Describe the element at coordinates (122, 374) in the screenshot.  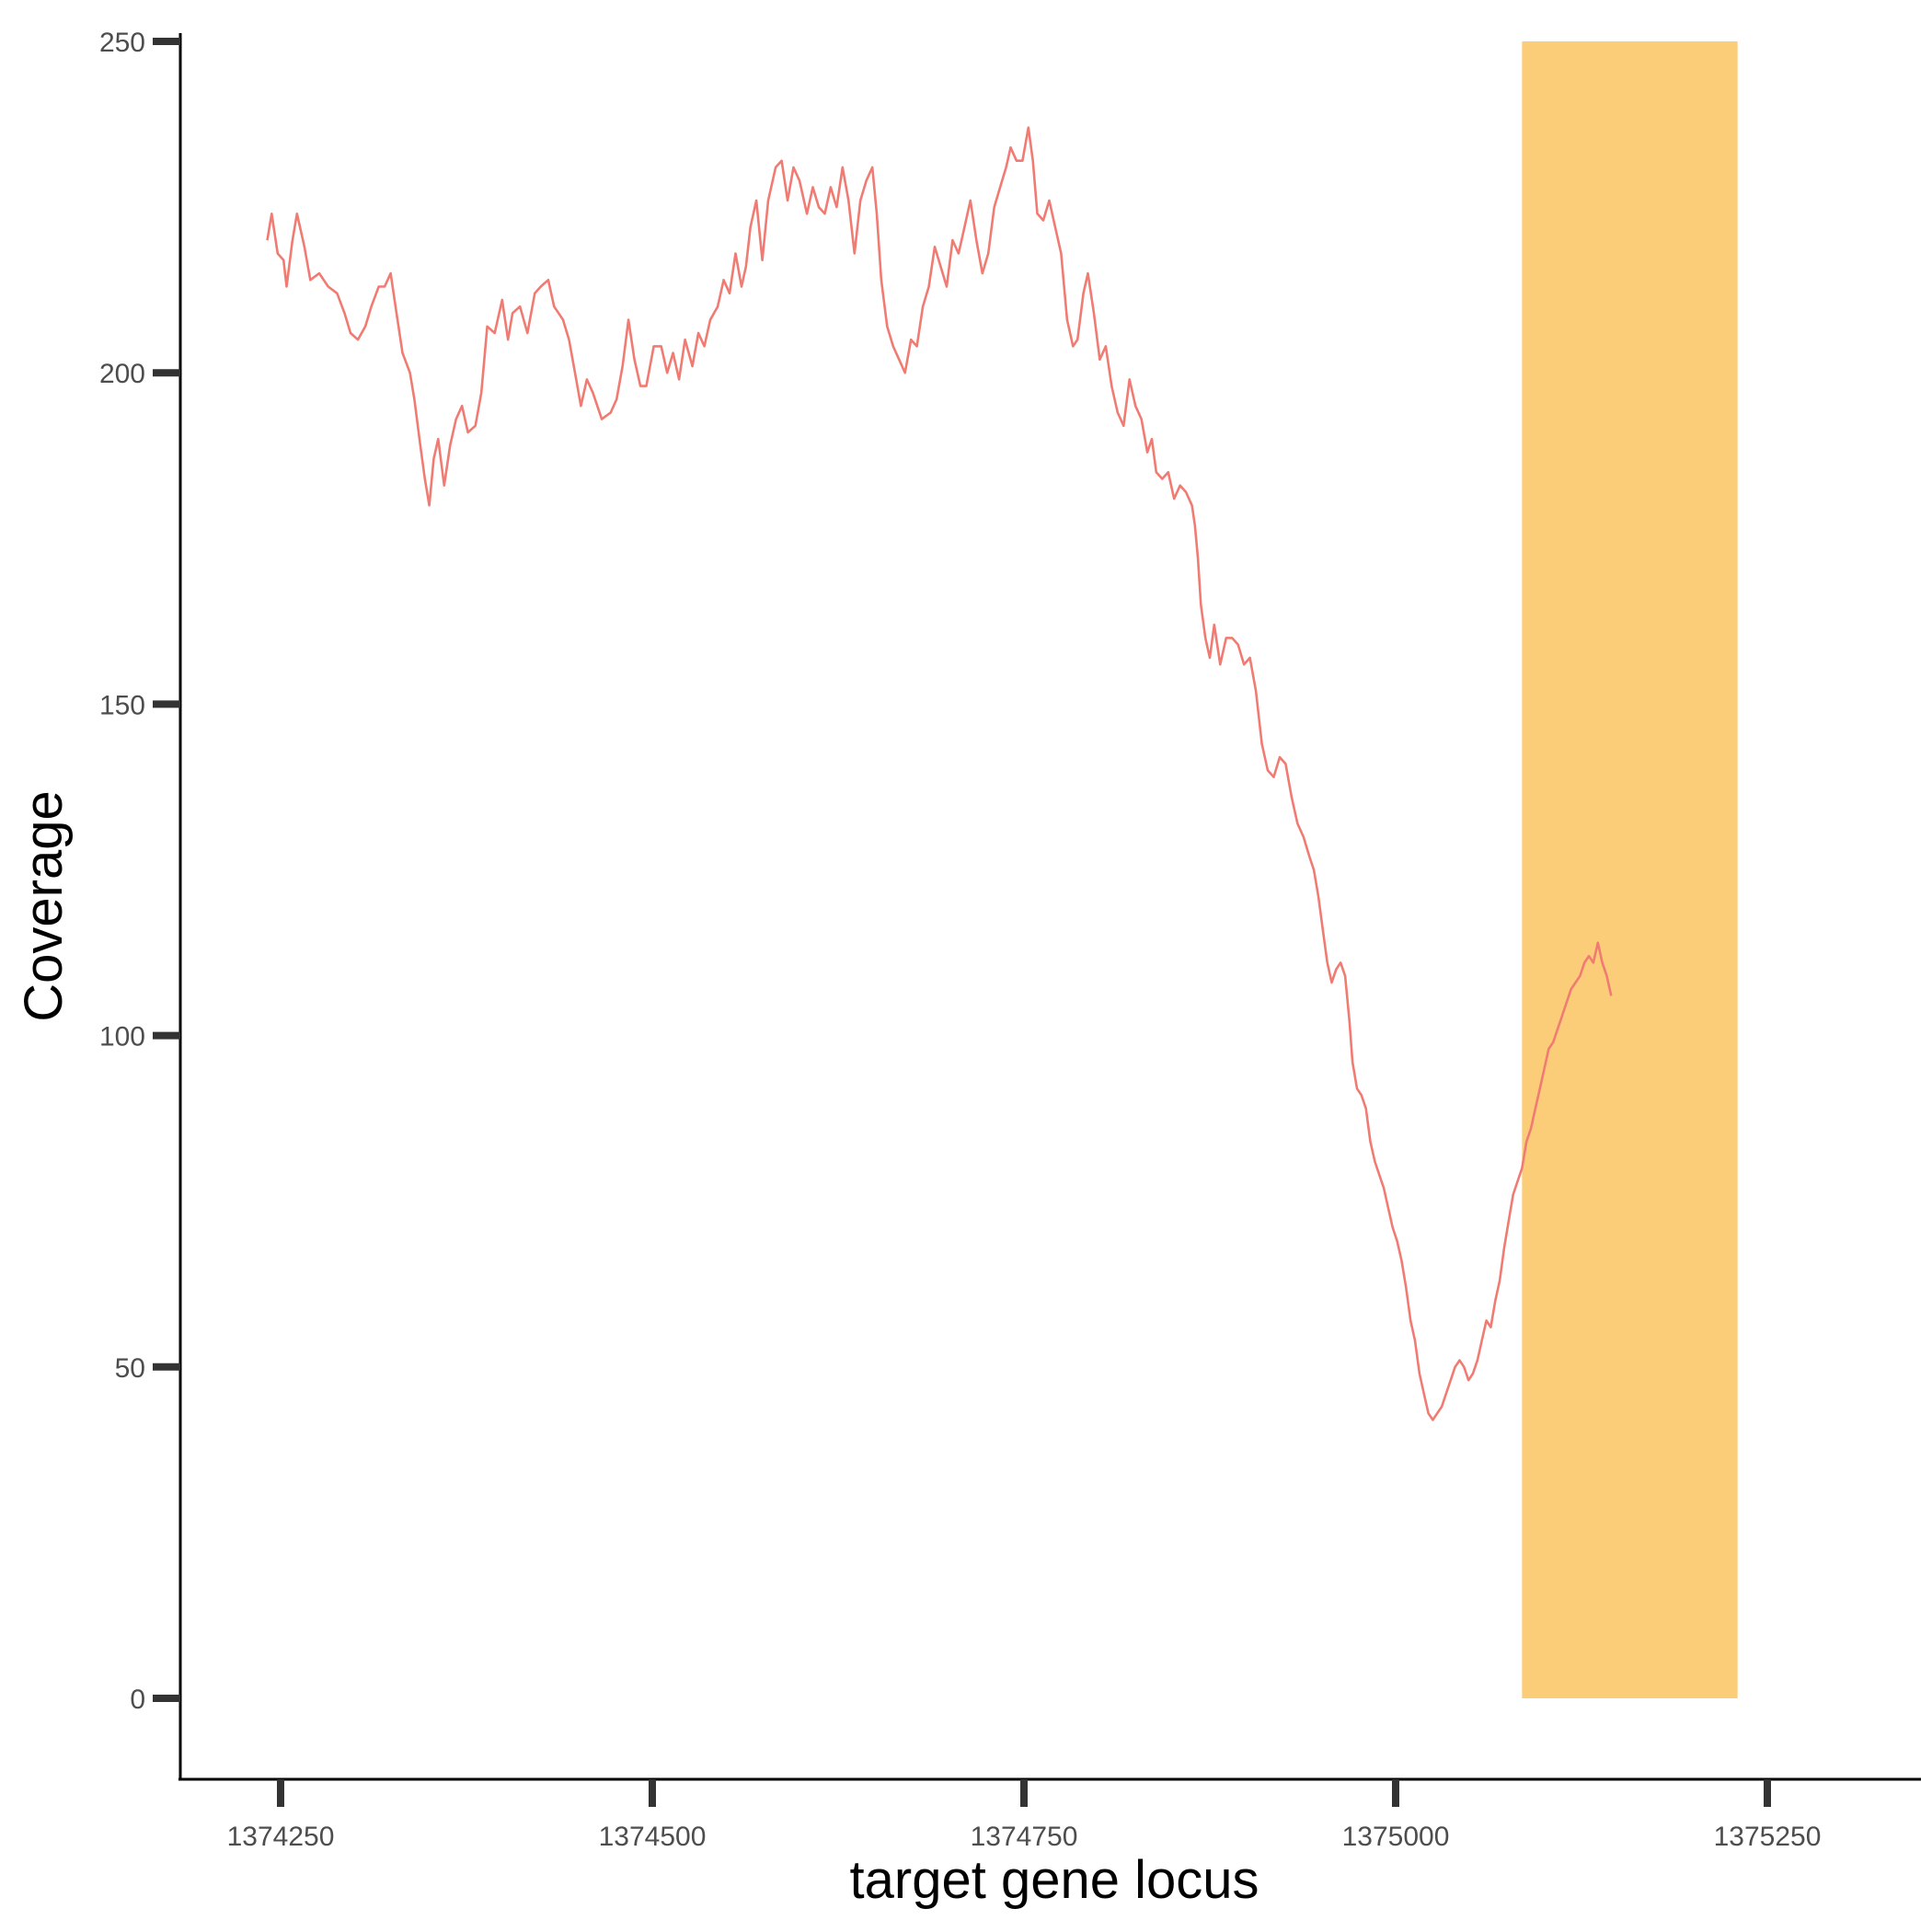
I see `y-tick-label: 200` at that location.